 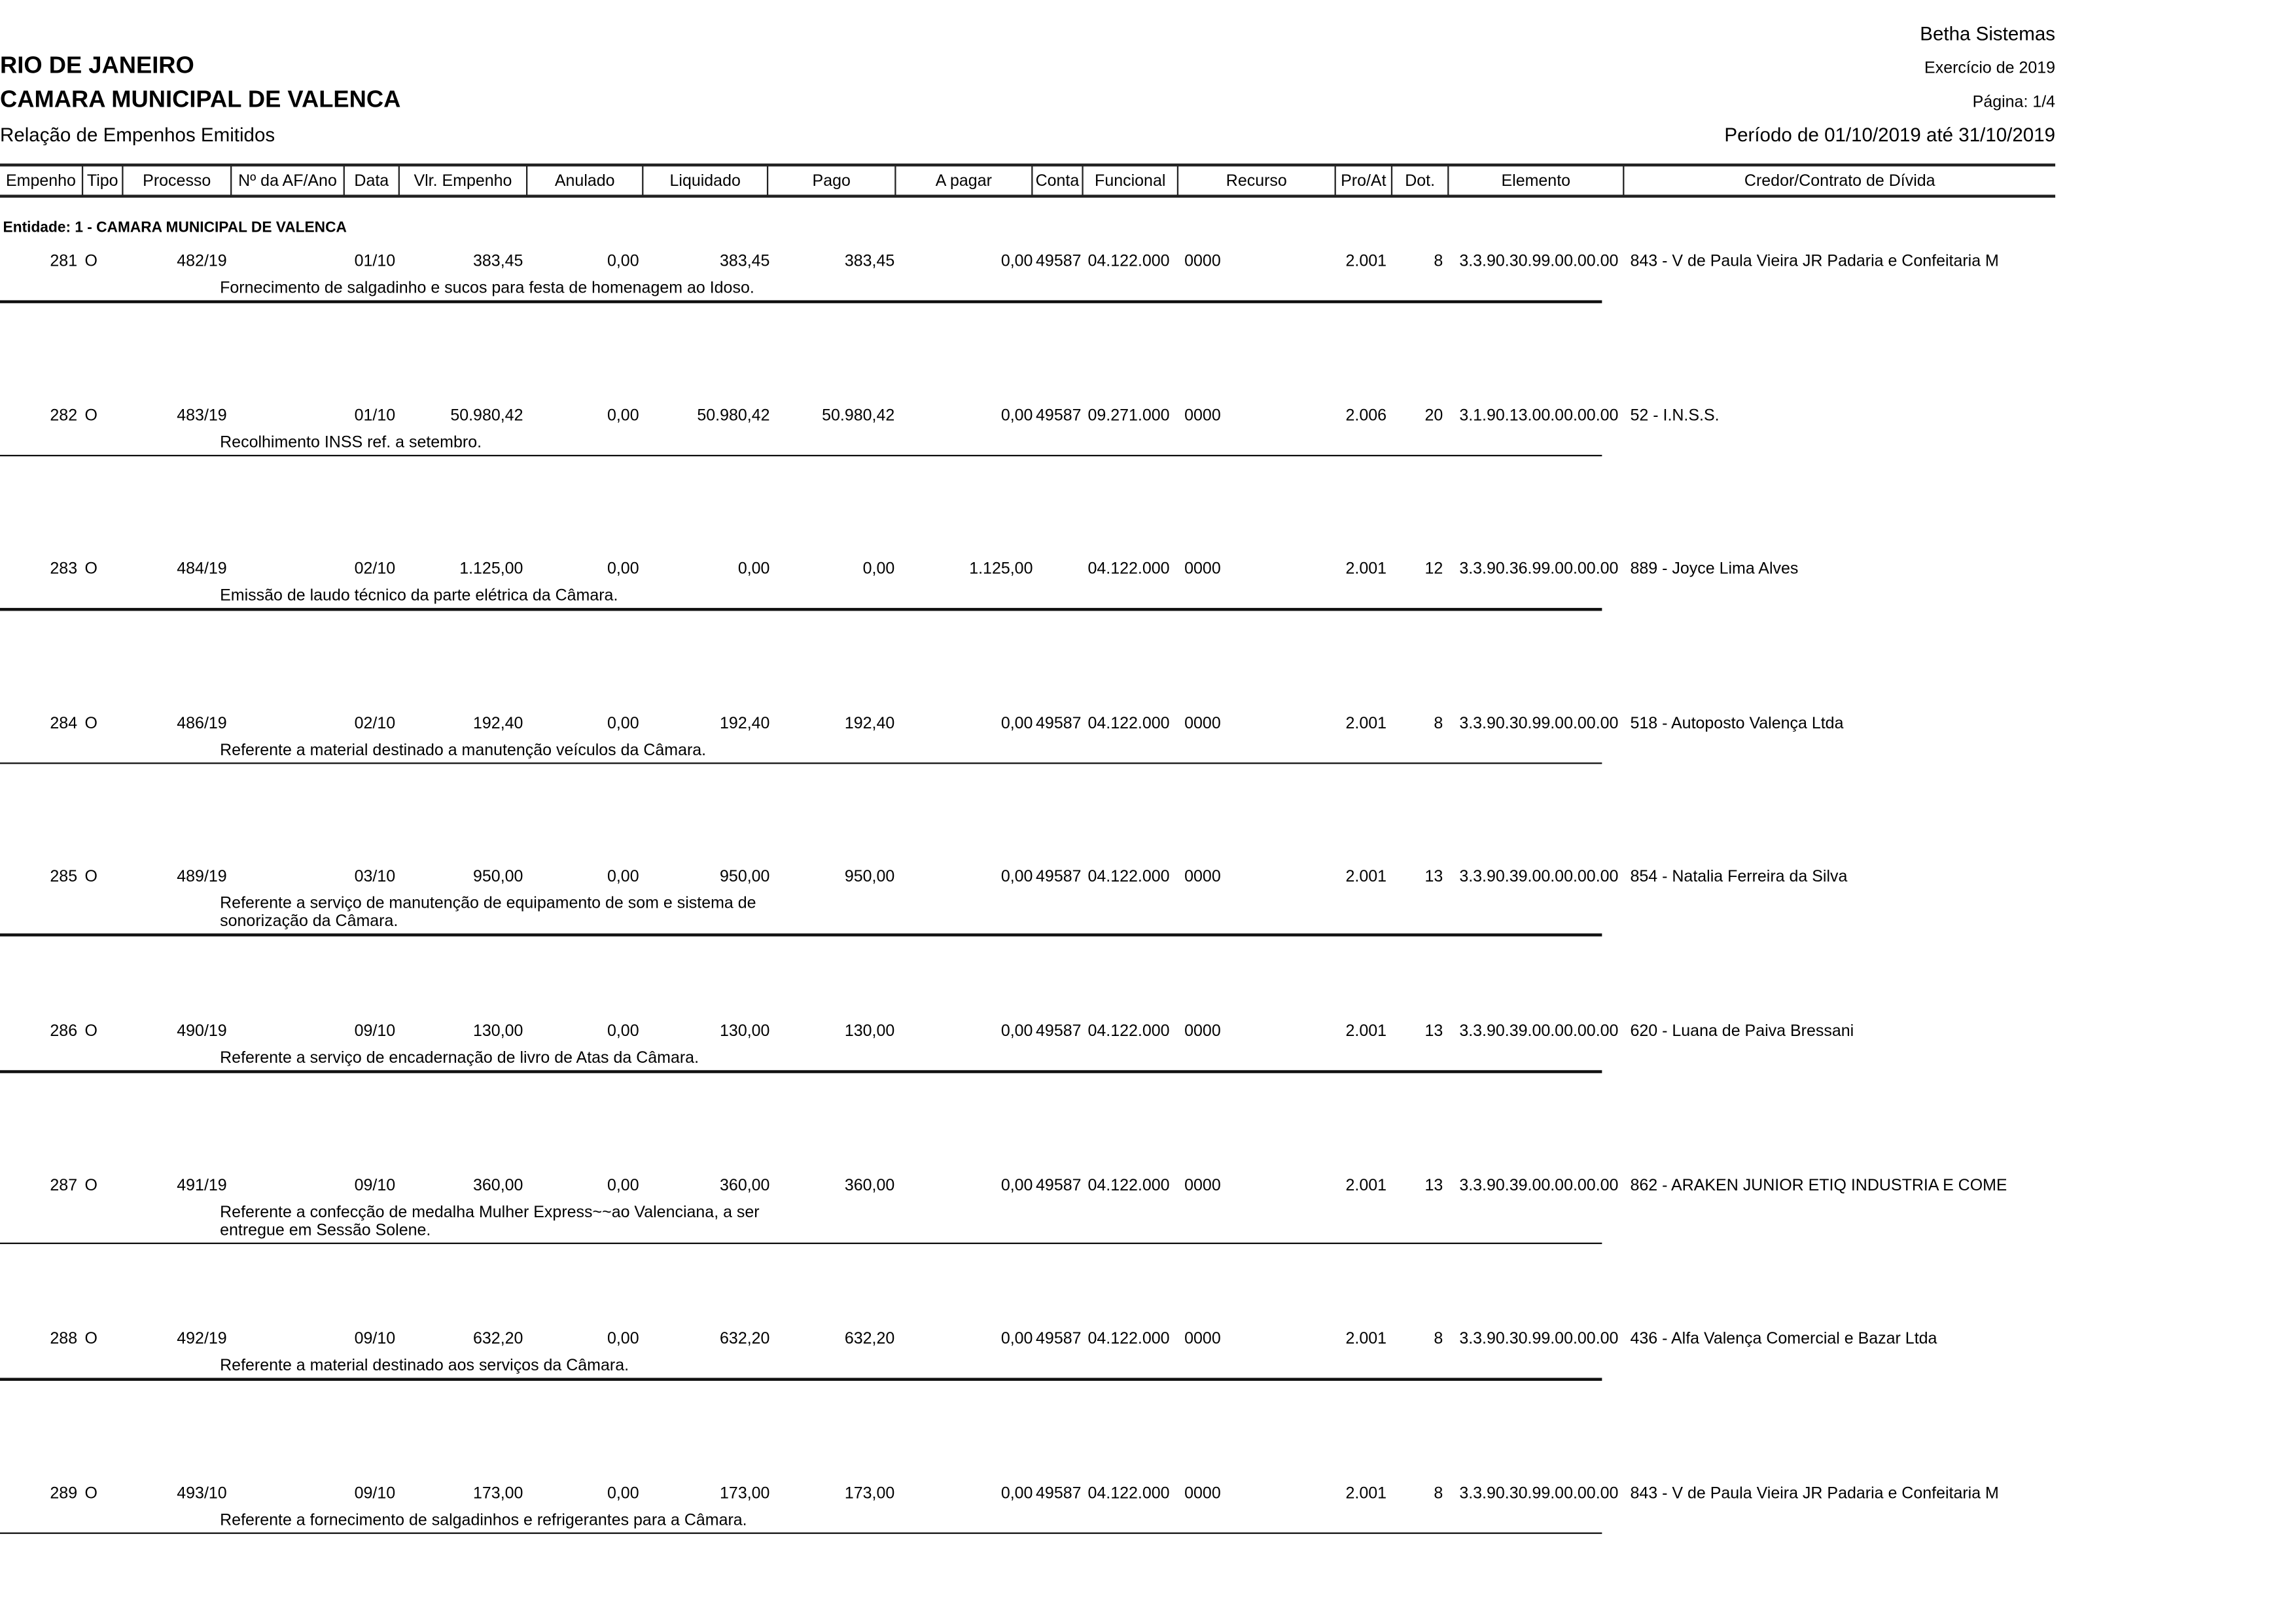 What do you see at coordinates (137, 134) in the screenshot?
I see `report-title: Relação de Empenhos Emitidos` at bounding box center [137, 134].